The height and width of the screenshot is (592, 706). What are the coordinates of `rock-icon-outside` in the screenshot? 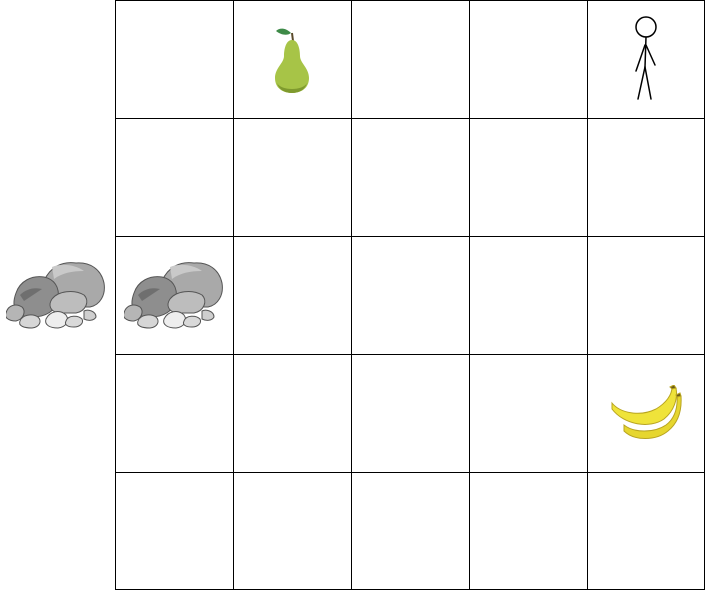 It's located at (56, 295).